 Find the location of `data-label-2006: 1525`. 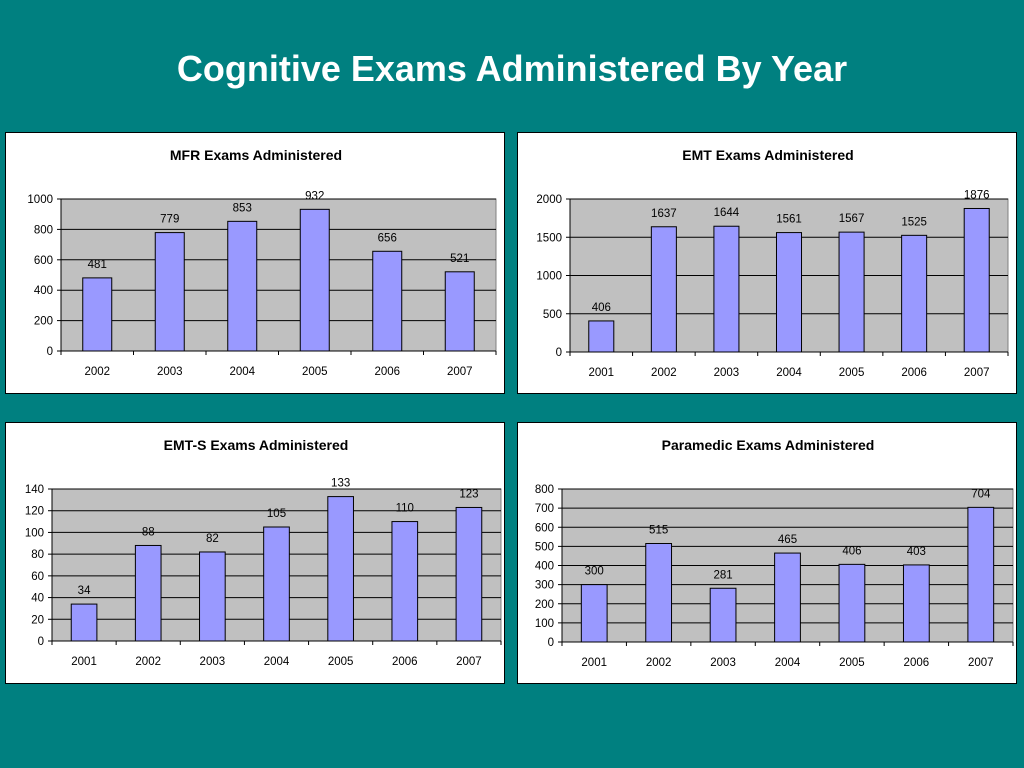

data-label-2006: 1525 is located at coordinates (914, 222).